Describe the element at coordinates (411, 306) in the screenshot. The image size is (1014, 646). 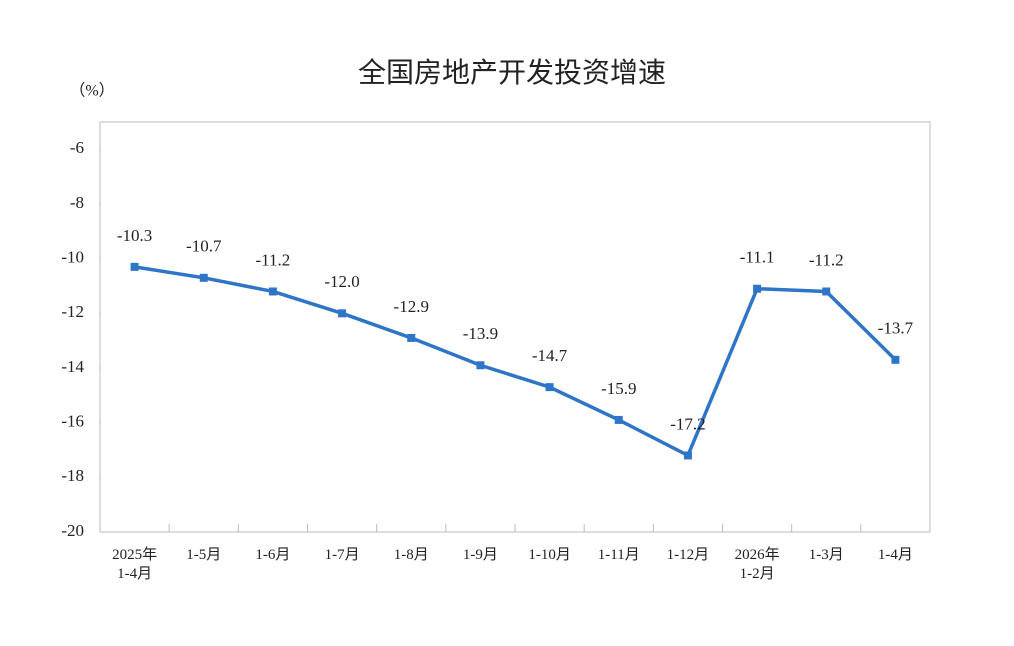
I see `data-label: -12.9` at that location.